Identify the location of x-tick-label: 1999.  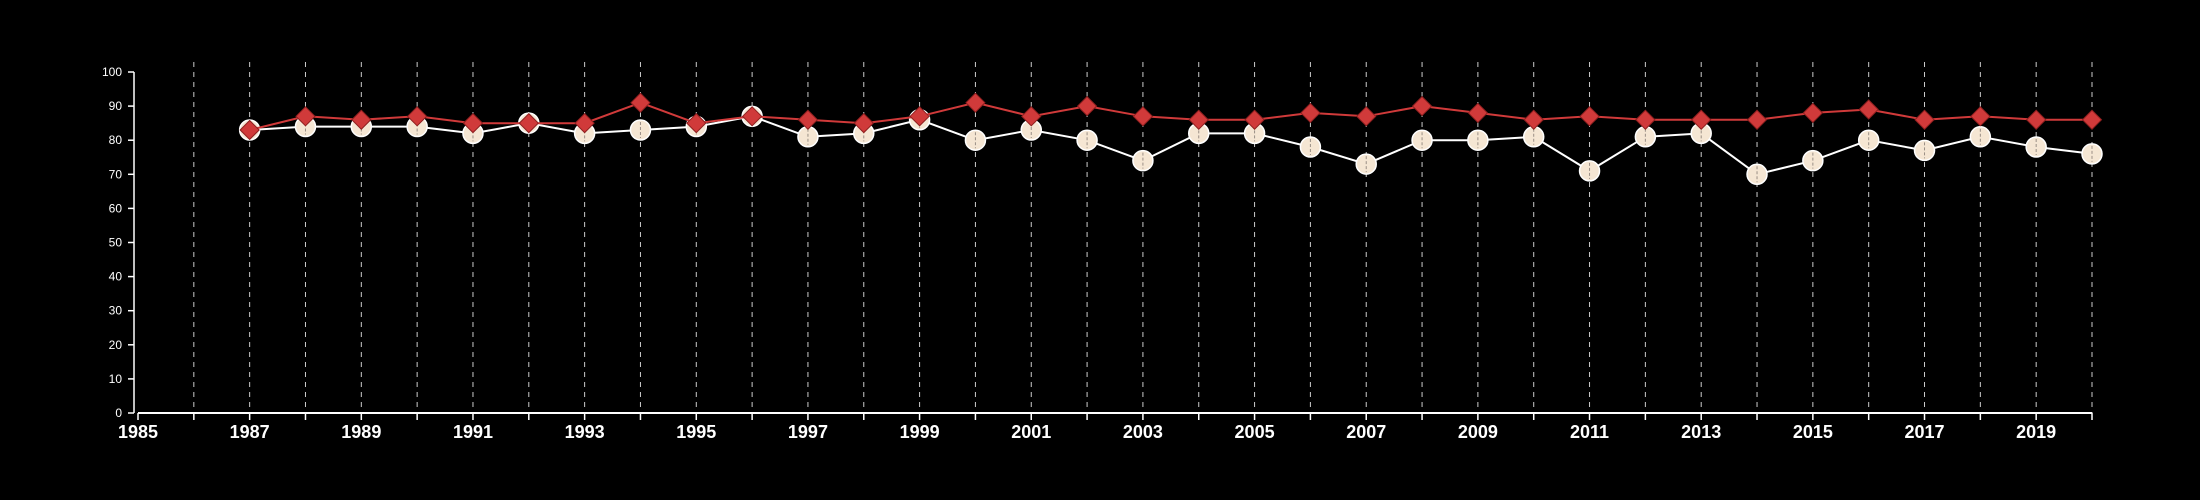
(920, 432).